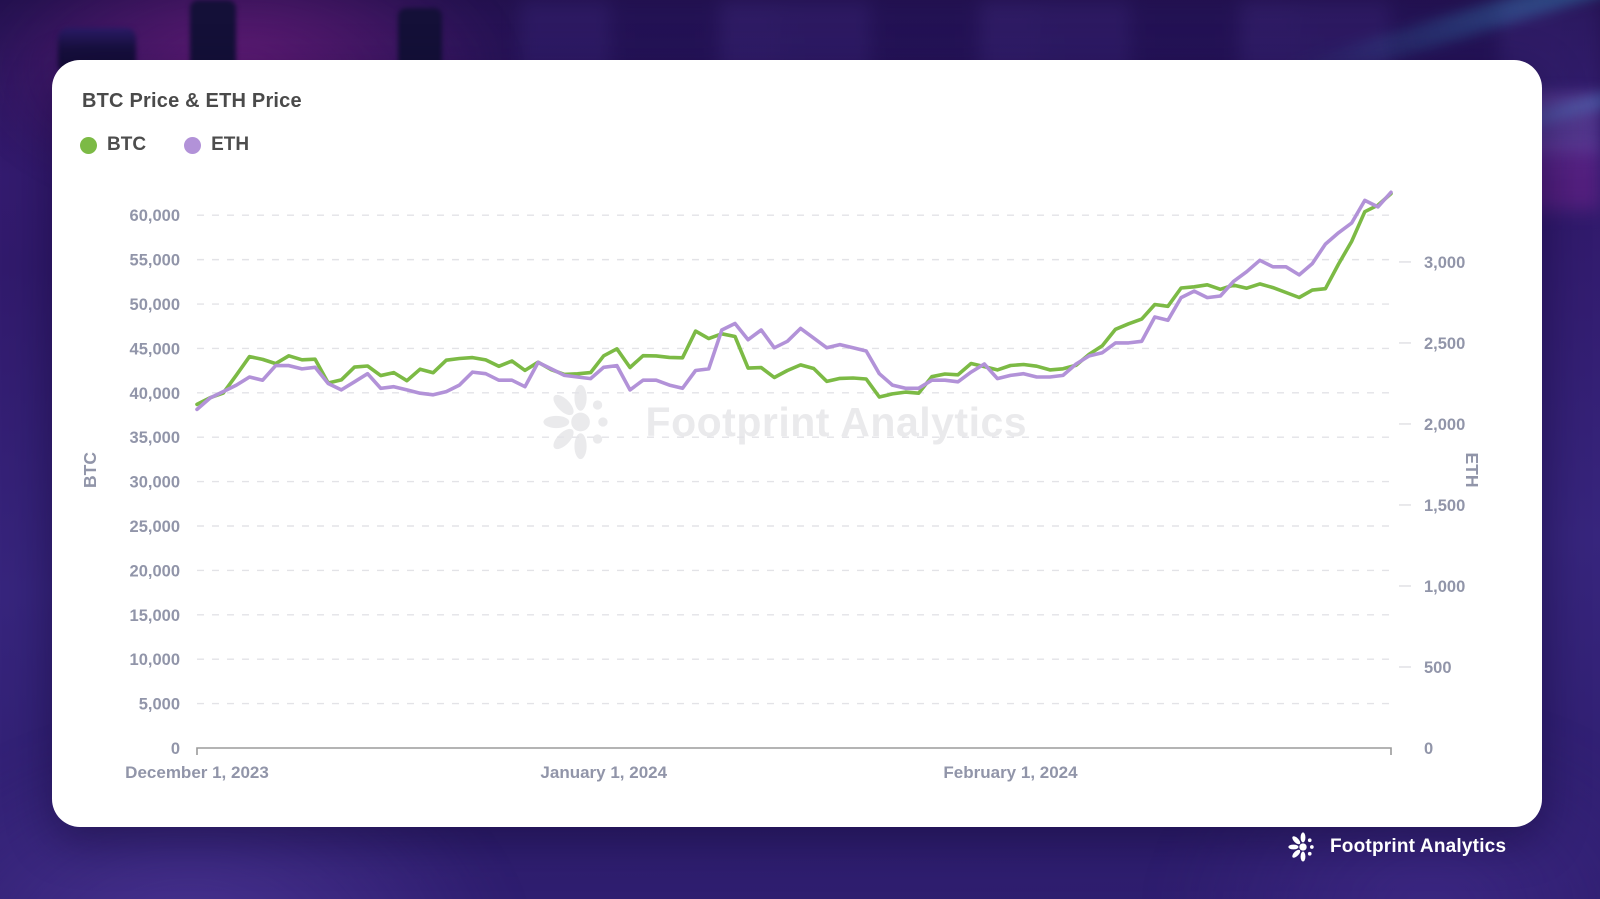  What do you see at coordinates (155, 571) in the screenshot?
I see `left-axis-tick-label: 20,000` at bounding box center [155, 571].